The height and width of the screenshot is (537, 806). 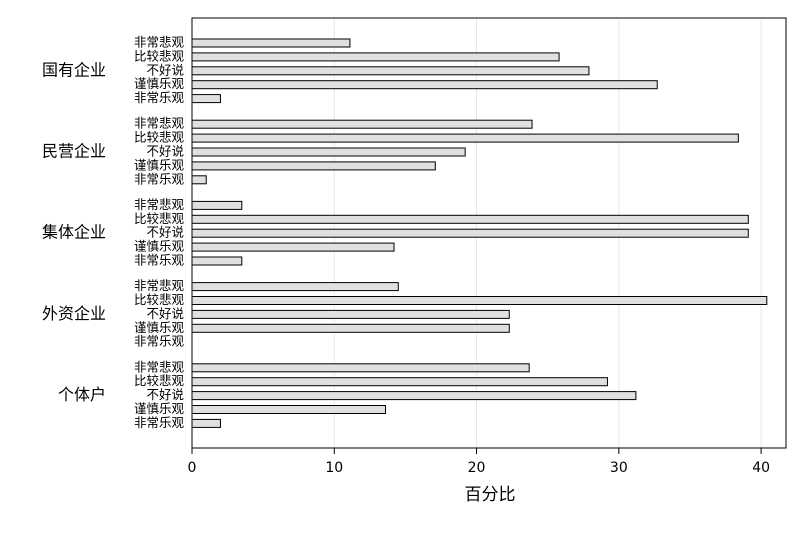 What do you see at coordinates (619, 468) in the screenshot?
I see `x-tick-label: 30` at bounding box center [619, 468].